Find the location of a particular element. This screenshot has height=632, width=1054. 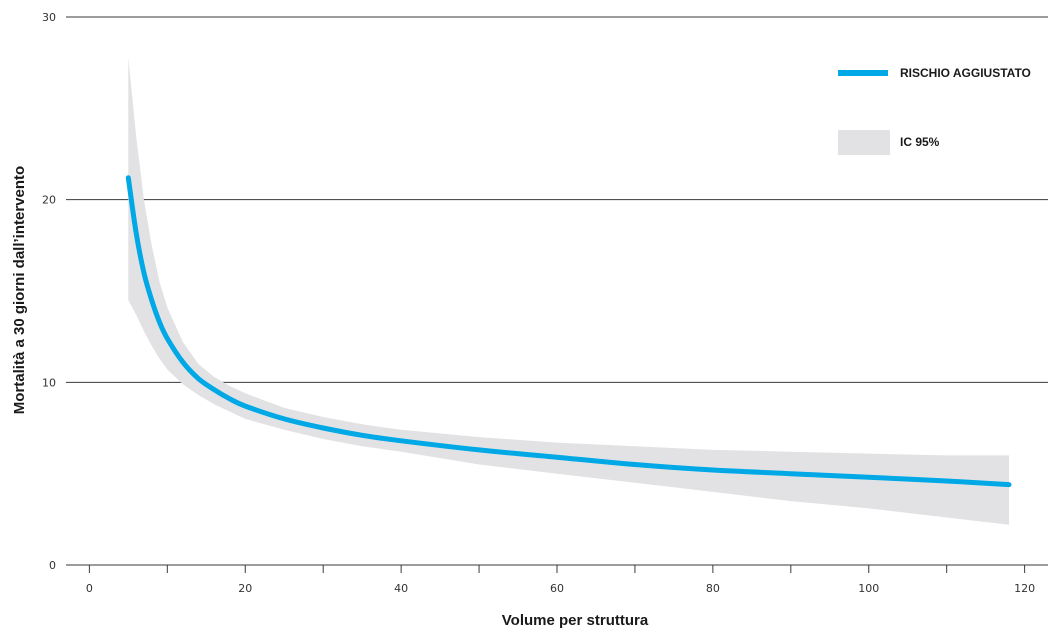

x-tick-label-60: 60 is located at coordinates (557, 588).